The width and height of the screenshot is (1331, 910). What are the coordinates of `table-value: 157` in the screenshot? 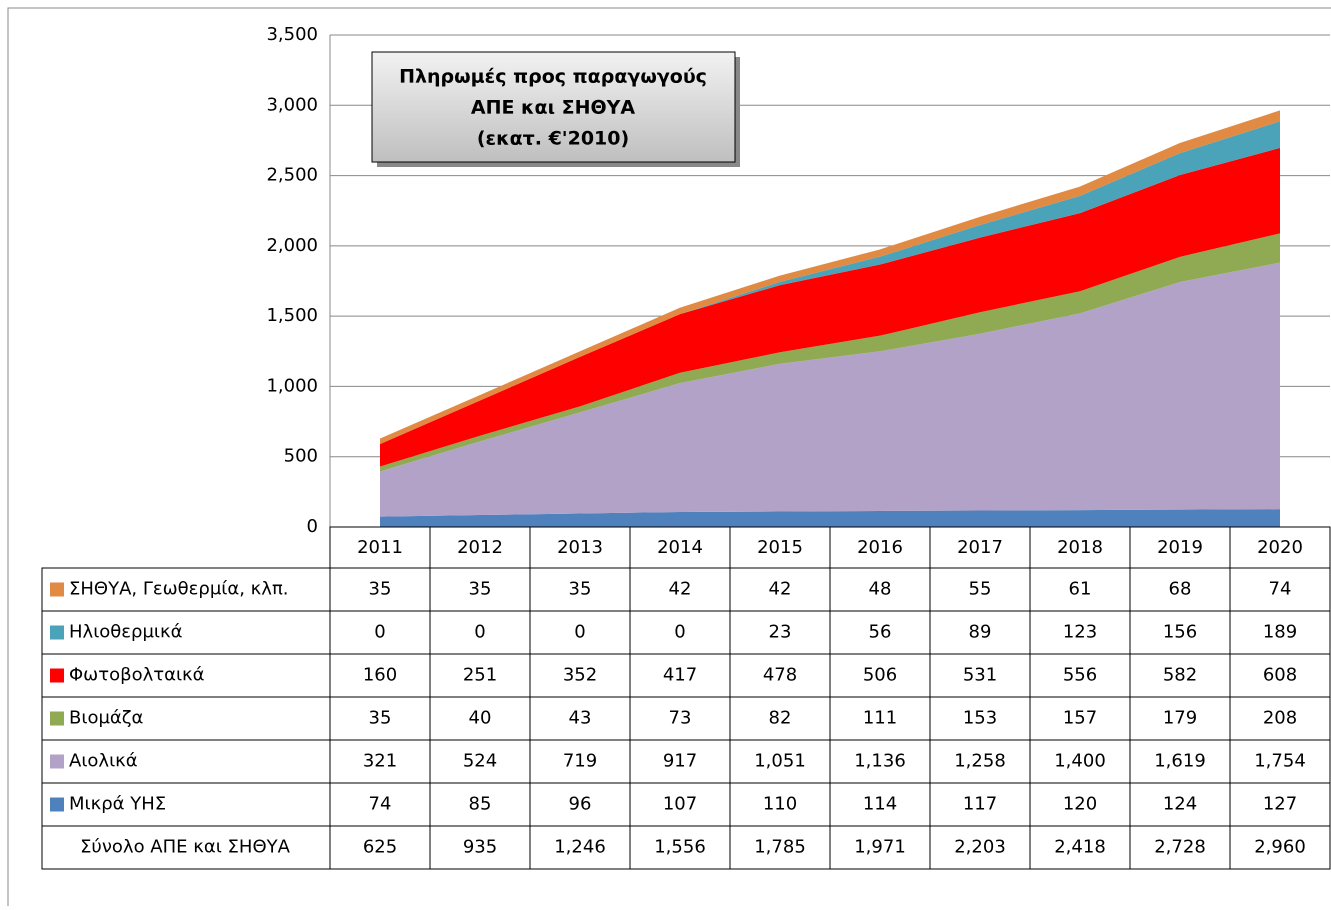 It's located at (1080, 718).